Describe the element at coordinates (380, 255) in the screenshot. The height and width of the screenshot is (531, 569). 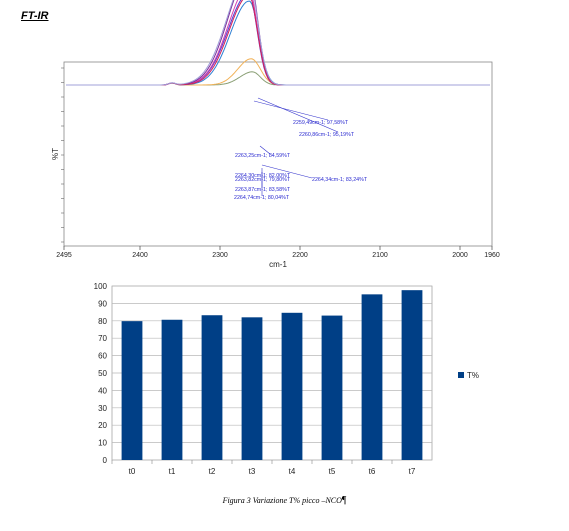
I see `ir-x-tick-label: 2100` at that location.